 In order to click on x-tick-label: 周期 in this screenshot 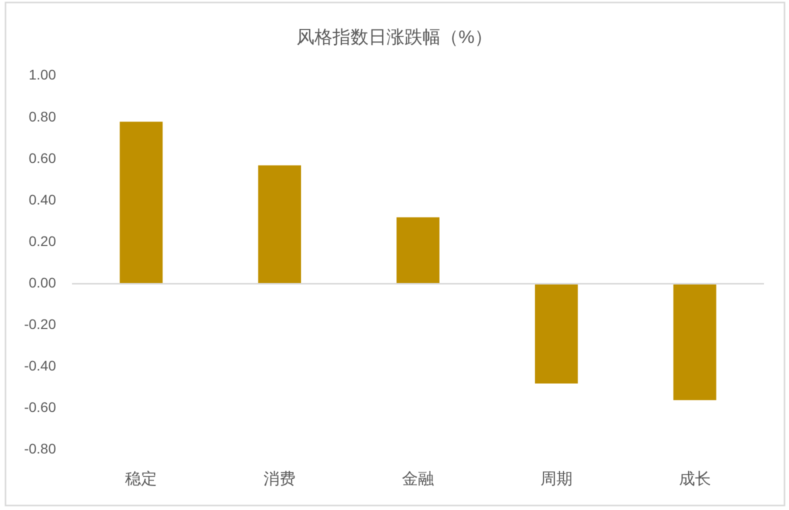, I will do `click(556, 479)`.